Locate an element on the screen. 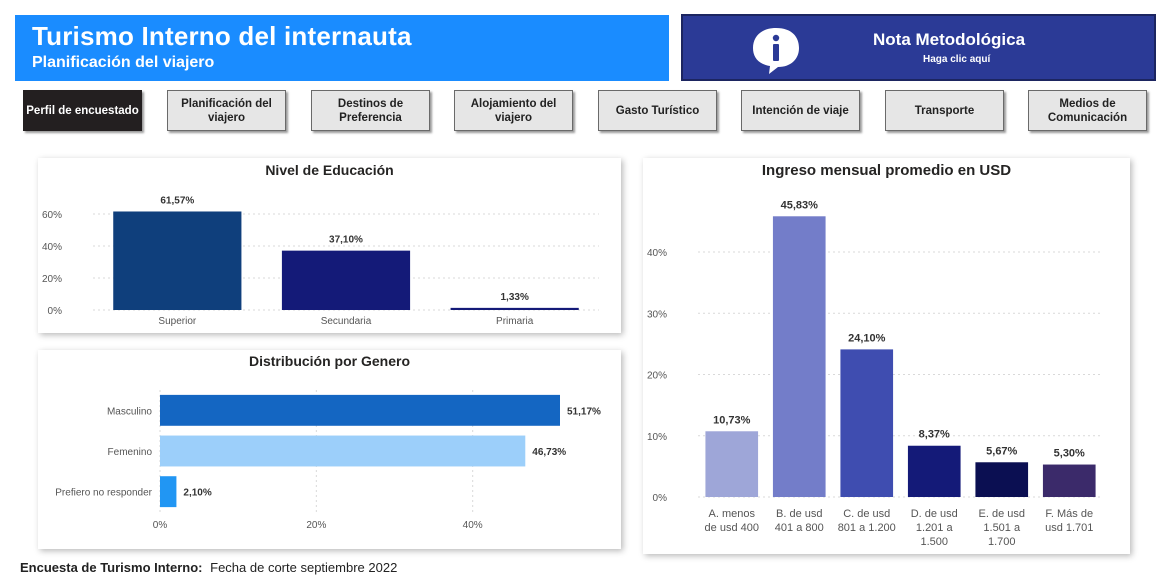  tab-label: Intención de viaje is located at coordinates (800, 110).